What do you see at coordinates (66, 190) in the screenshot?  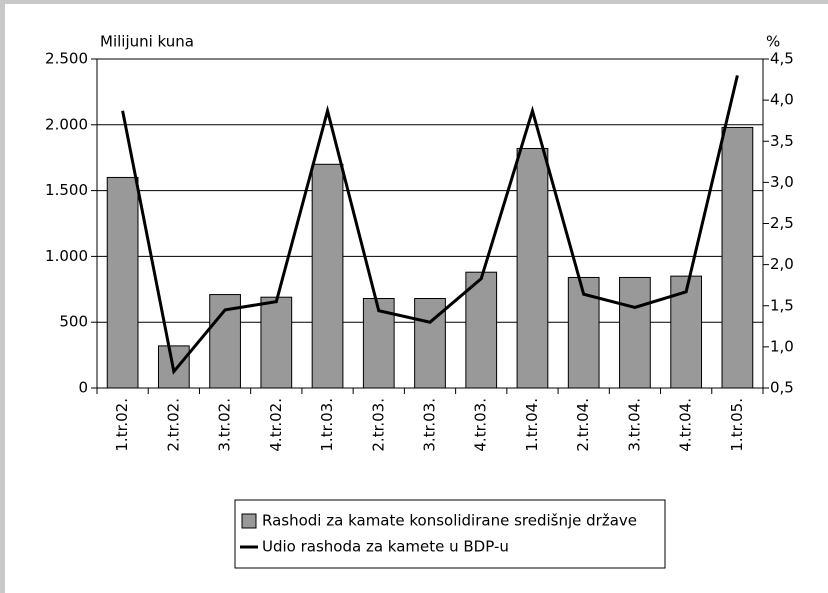 I see `y-tick-label: 1.500` at bounding box center [66, 190].